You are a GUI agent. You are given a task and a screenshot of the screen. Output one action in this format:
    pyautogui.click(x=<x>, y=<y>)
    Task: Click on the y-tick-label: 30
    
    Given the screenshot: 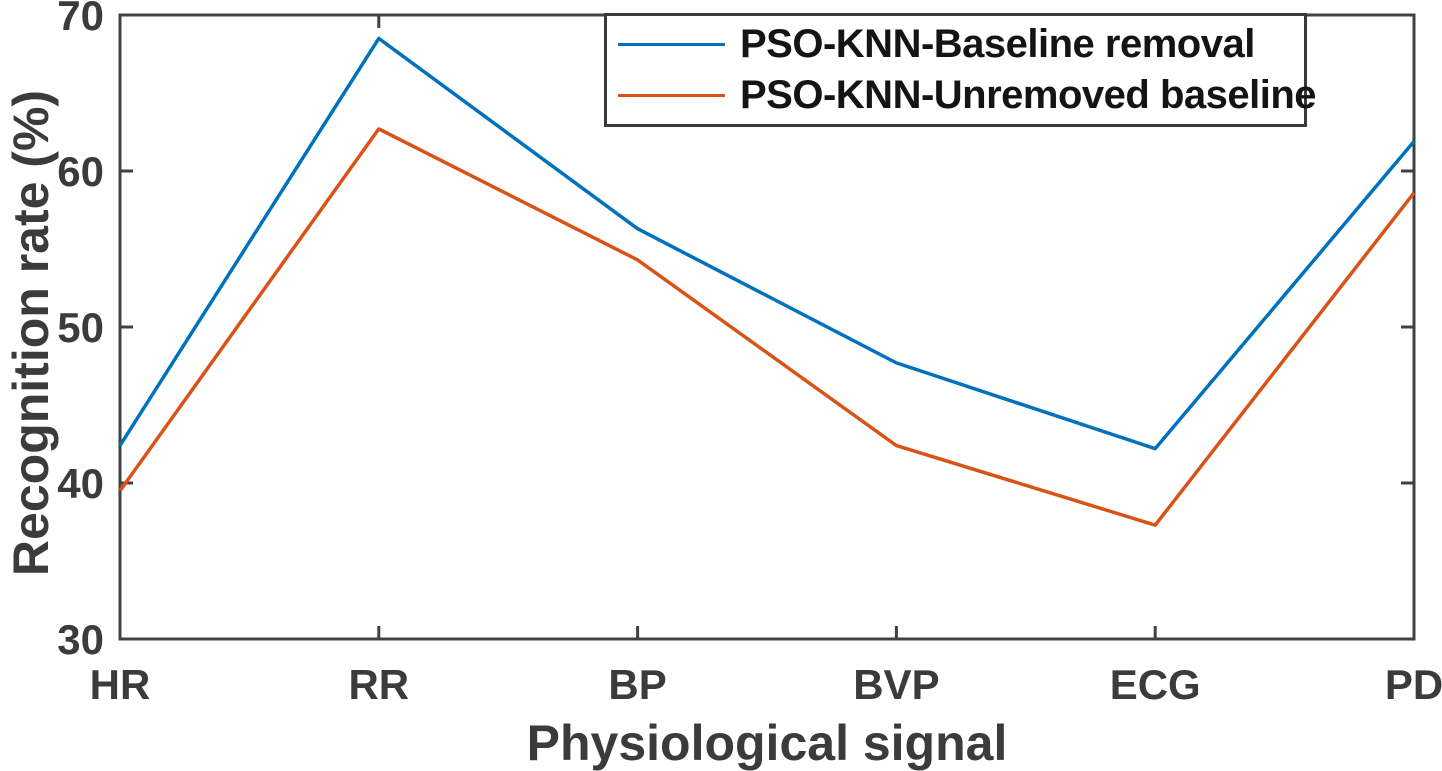 What is the action you would take?
    pyautogui.click(x=80, y=639)
    